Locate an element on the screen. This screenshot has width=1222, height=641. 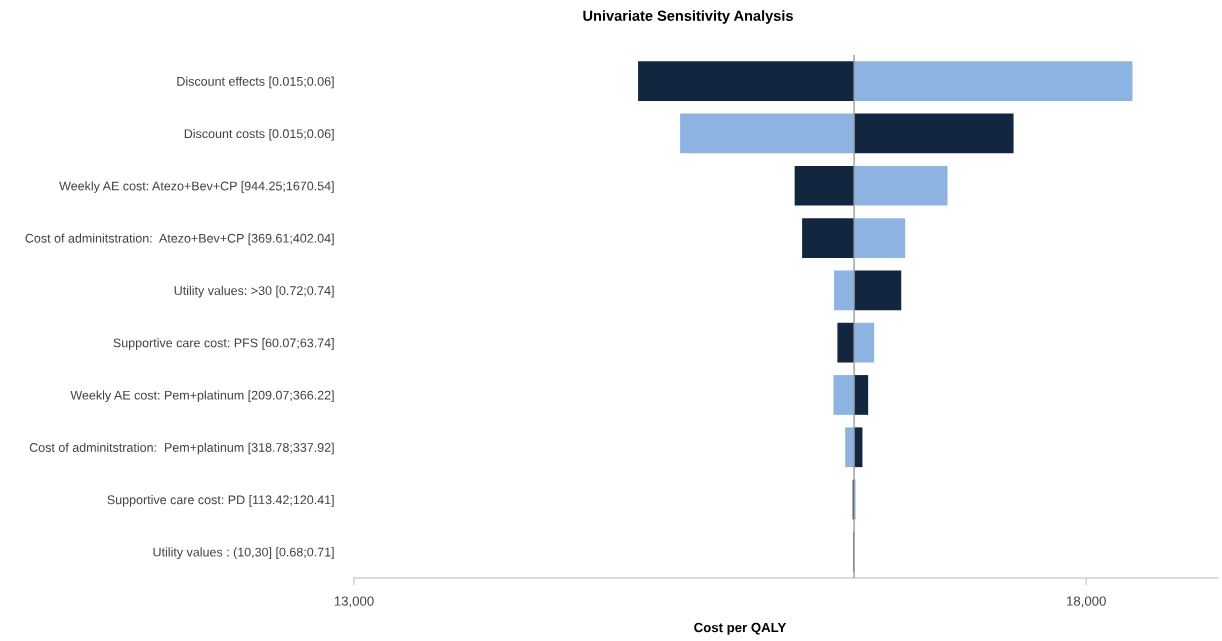
y-tick-label: Utility values: >30 [0.72;0.74] is located at coordinates (254, 291).